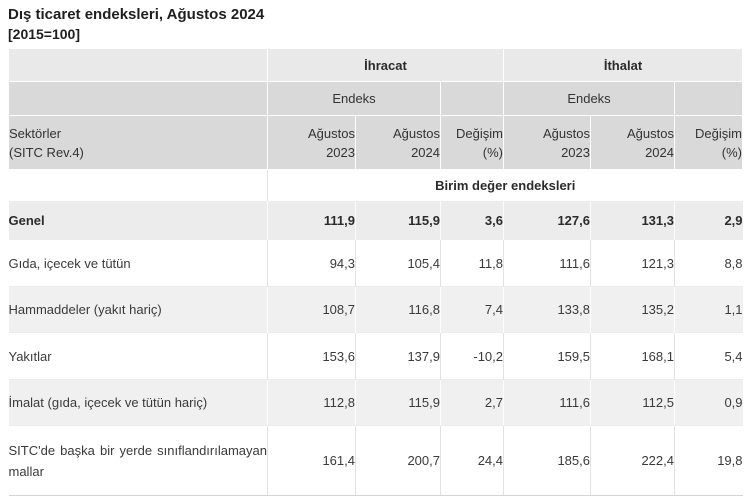 This screenshot has width=750, height=496. I want to click on index-subheader-spacer, so click(138, 98).